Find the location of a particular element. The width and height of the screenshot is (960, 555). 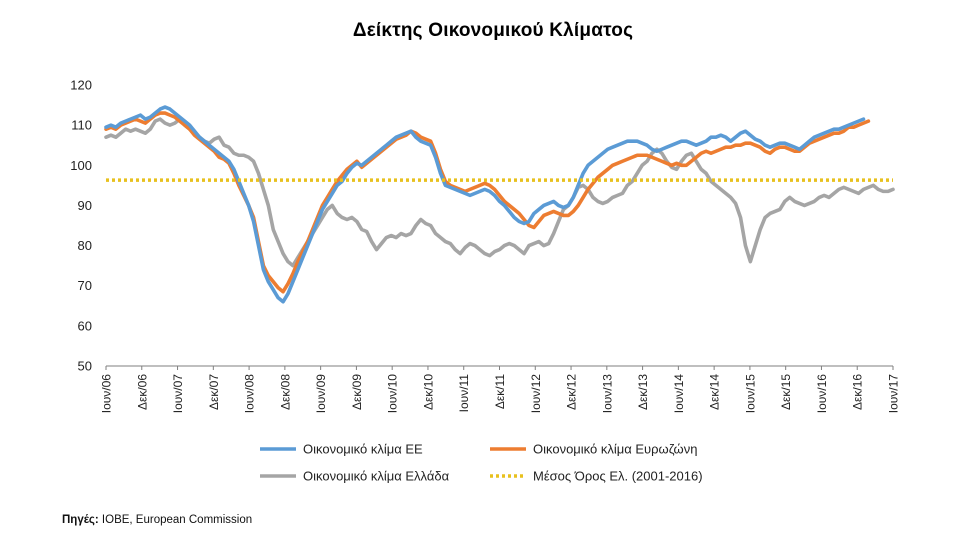

legend-label: Οικονομικό κλίμα Ευρωζώνη is located at coordinates (615, 449).